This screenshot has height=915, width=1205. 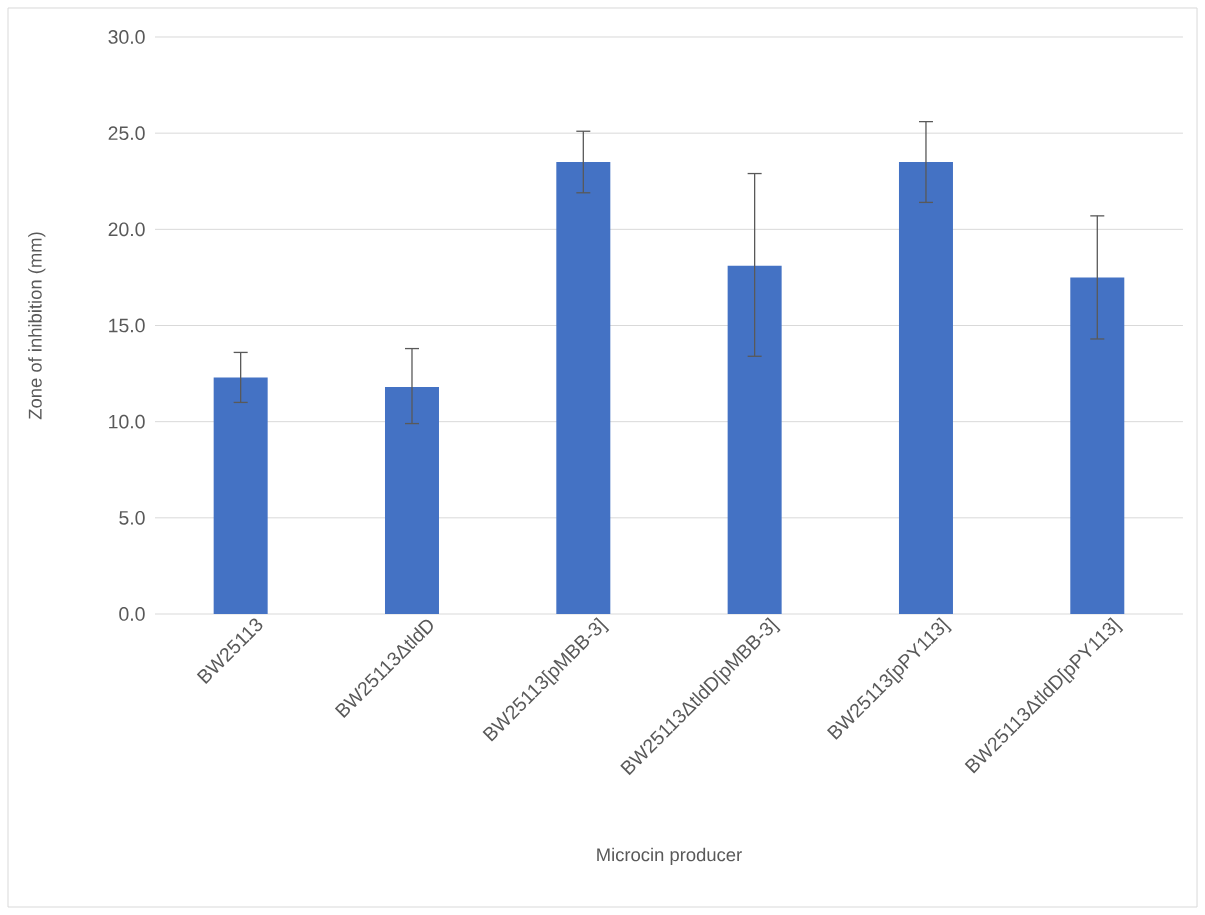 What do you see at coordinates (132, 517) in the screenshot?
I see `y-tick-label: 5.0` at bounding box center [132, 517].